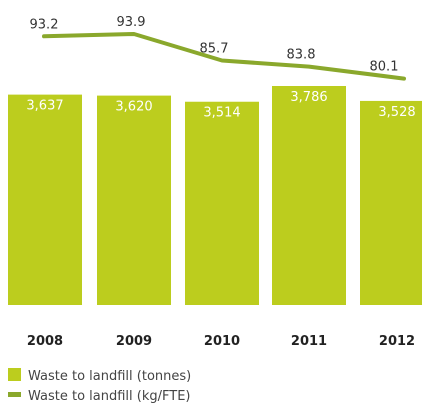 Image resolution: width=422 pixels, height=405 pixels. I want to click on x-tick-2012: 2012, so click(397, 341).